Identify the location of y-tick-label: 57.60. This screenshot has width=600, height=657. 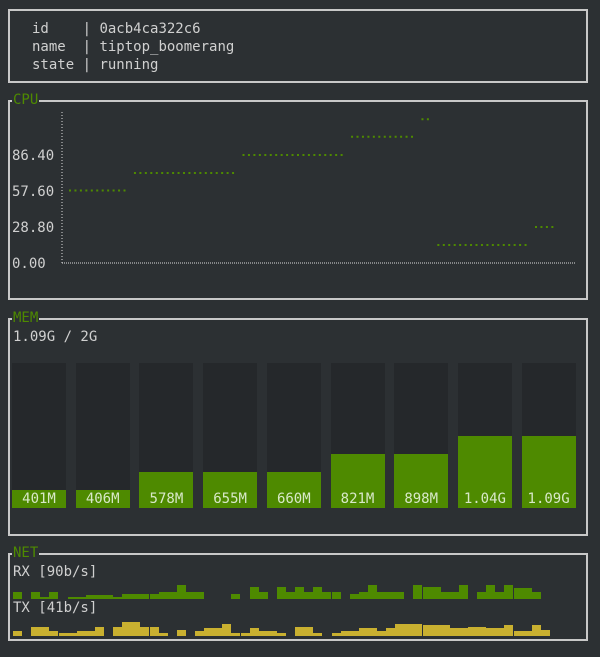
(33, 192).